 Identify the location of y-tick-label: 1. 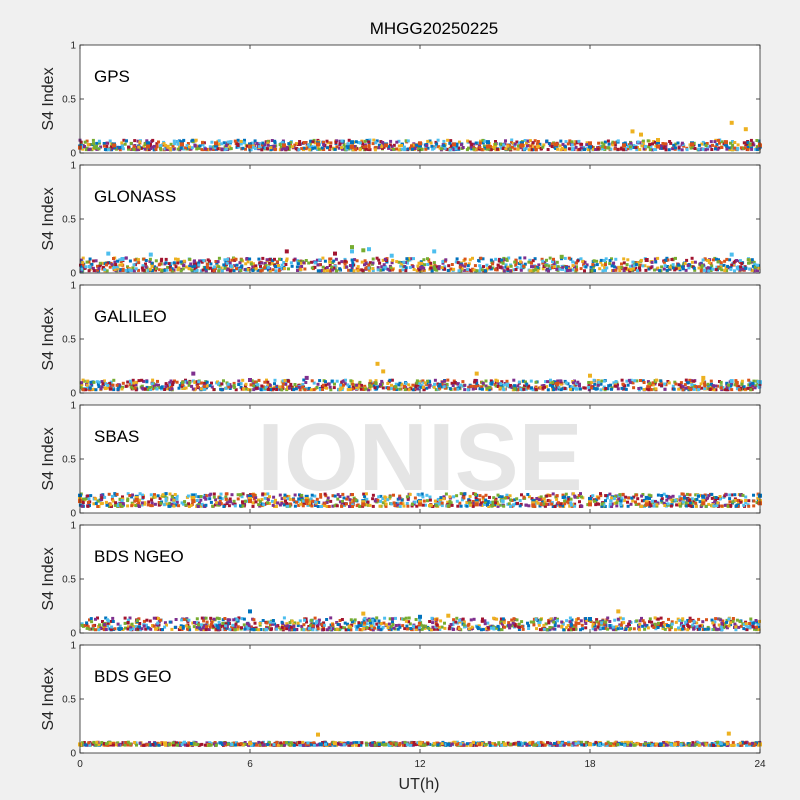
(73, 406).